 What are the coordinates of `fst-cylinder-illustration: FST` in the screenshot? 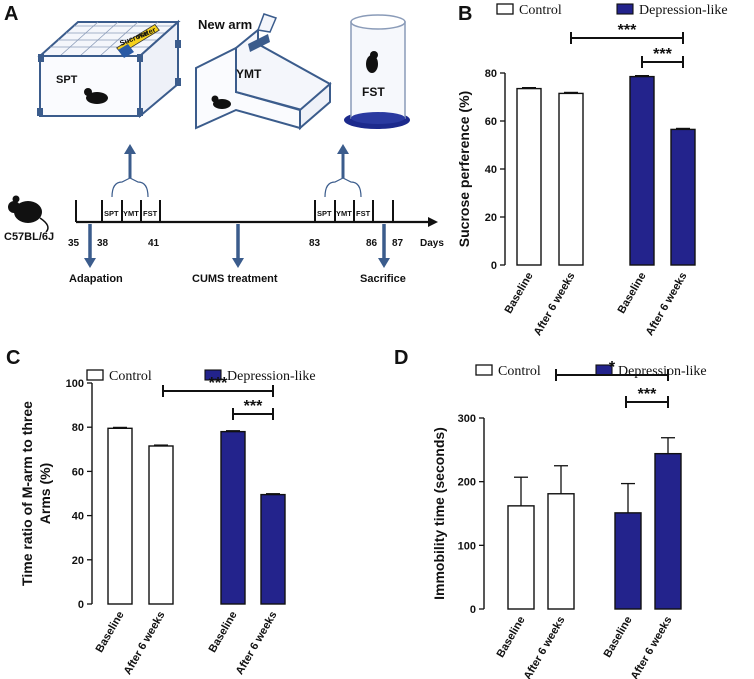 It's located at (377, 71).